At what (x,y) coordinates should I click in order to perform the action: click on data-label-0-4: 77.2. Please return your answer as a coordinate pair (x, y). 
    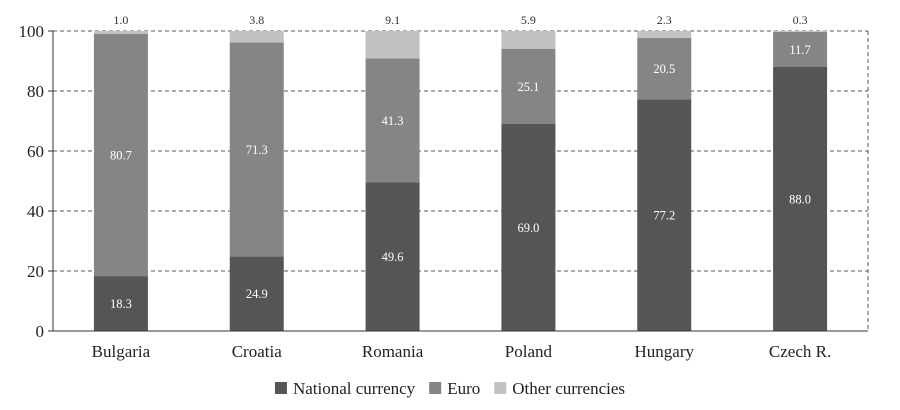
    Looking at the image, I should click on (664, 216).